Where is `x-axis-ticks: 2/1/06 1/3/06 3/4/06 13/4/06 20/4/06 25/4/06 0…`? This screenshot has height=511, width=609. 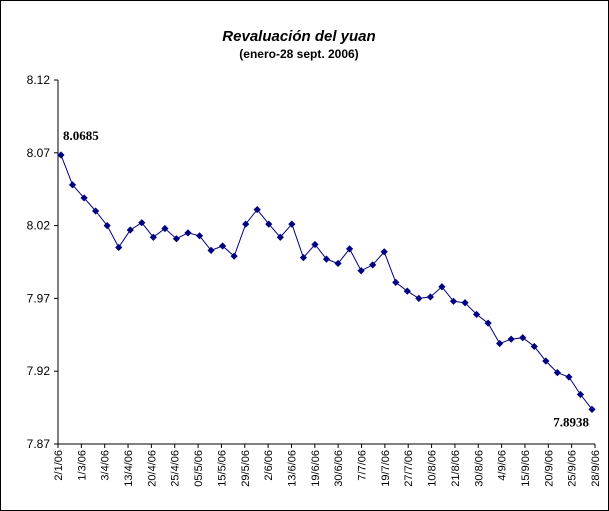 x-axis-ticks: 2/1/06 1/3/06 3/4/06 13/4/06 20/4/06 25/4/06 0… is located at coordinates (327, 465).